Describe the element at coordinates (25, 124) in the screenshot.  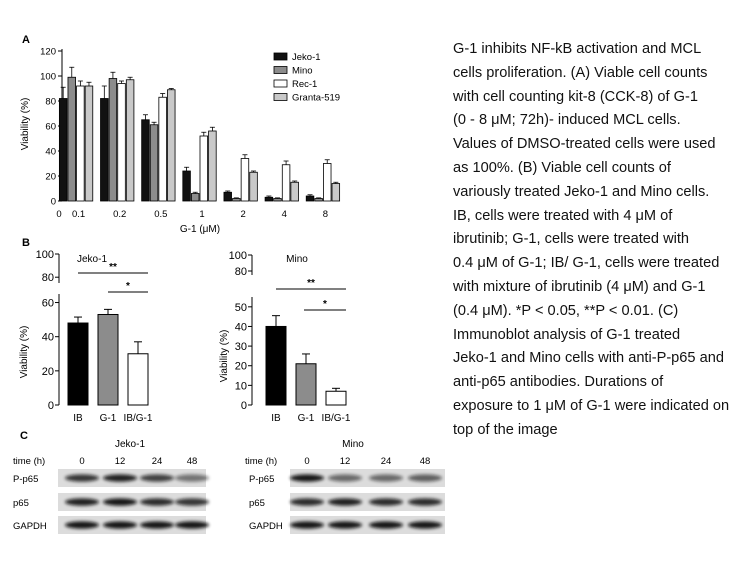
I see `panel-a-ylabel: Viability (%)` at that location.